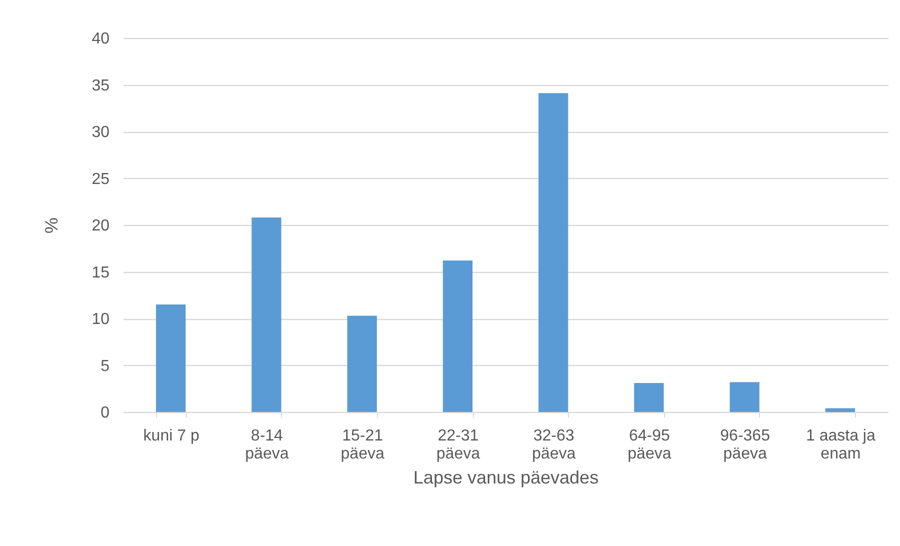 Image resolution: width=900 pixels, height=546 pixels. I want to click on x-tick-label: kuni 7 p, so click(171, 436).